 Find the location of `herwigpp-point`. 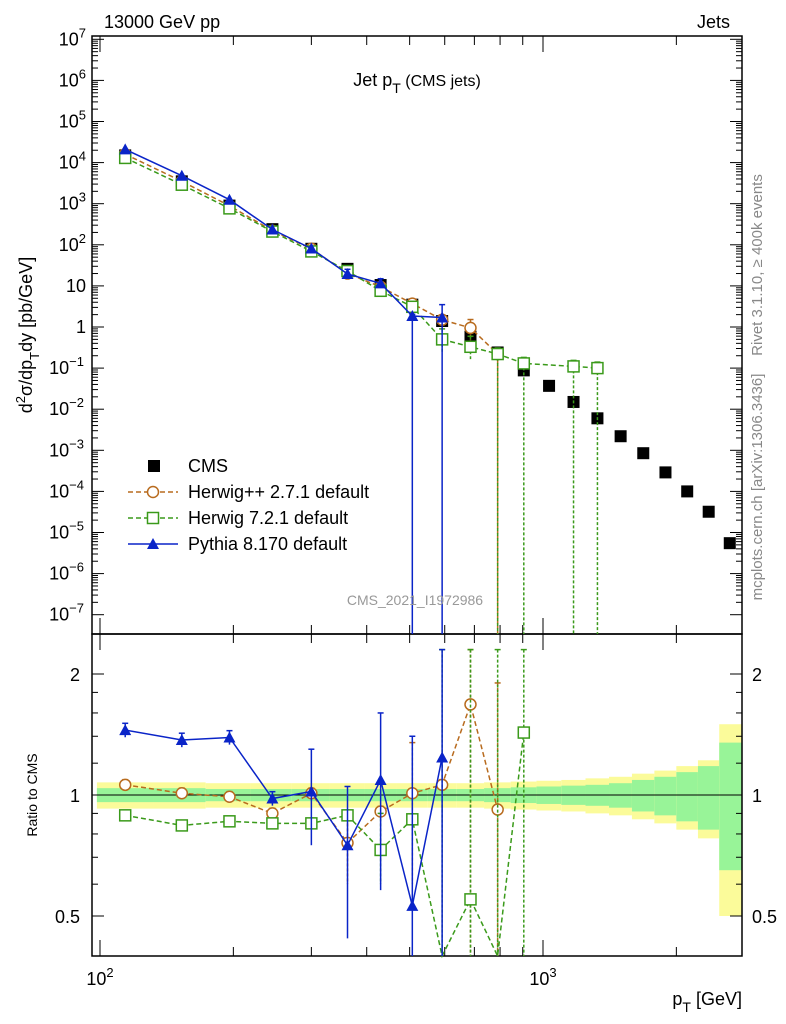

herwigpp-point is located at coordinates (470, 328).